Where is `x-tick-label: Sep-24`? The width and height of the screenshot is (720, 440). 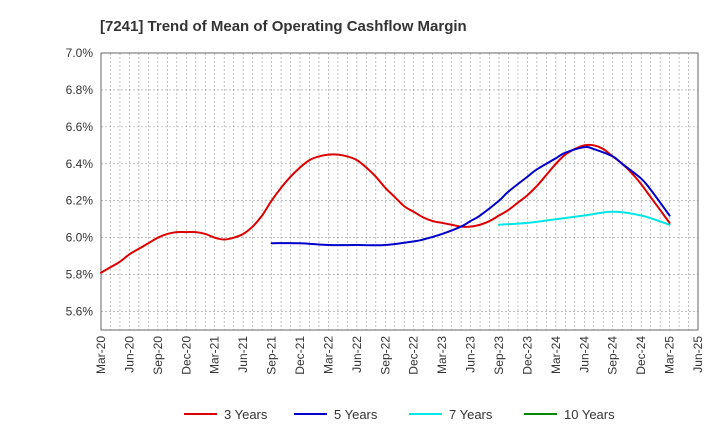 x-tick-label: Sep-24 is located at coordinates (613, 355).